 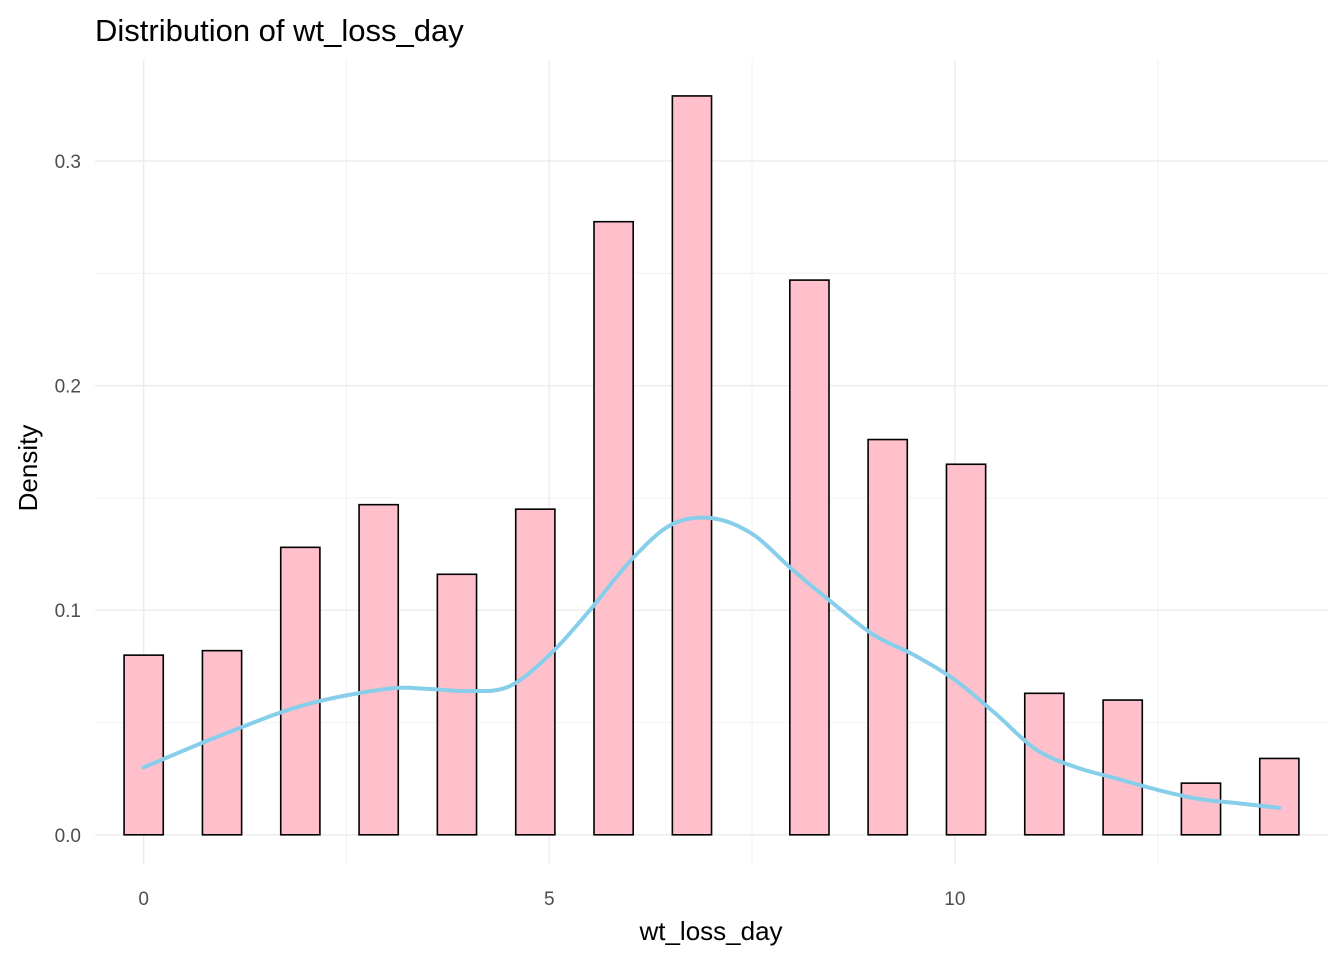 I want to click on y-axis-ticks: 0.0 0.1 0.2 0.3, so click(x=68, y=499).